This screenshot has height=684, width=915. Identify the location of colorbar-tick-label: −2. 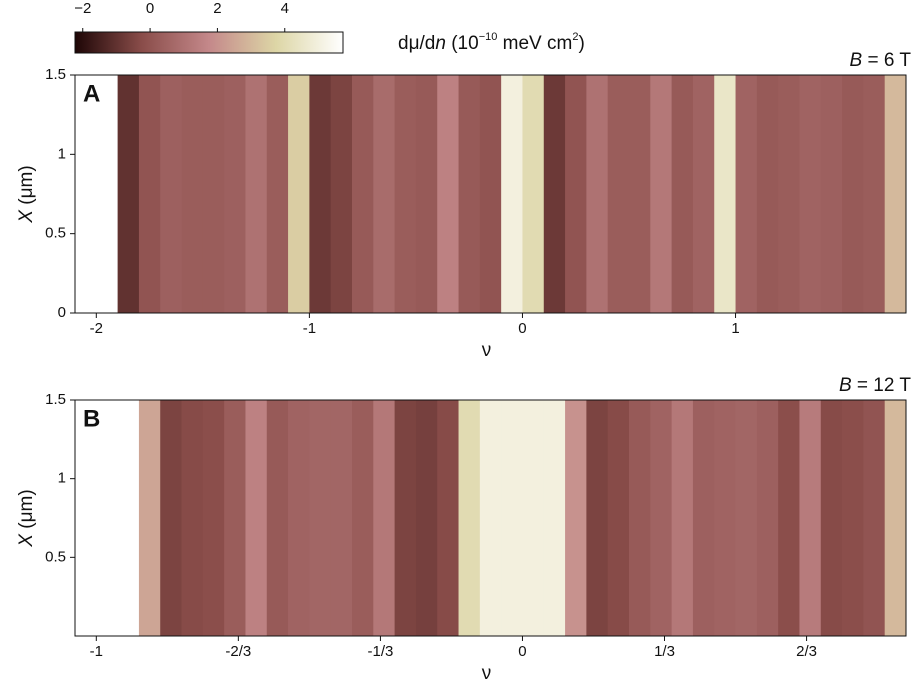
(82, 8).